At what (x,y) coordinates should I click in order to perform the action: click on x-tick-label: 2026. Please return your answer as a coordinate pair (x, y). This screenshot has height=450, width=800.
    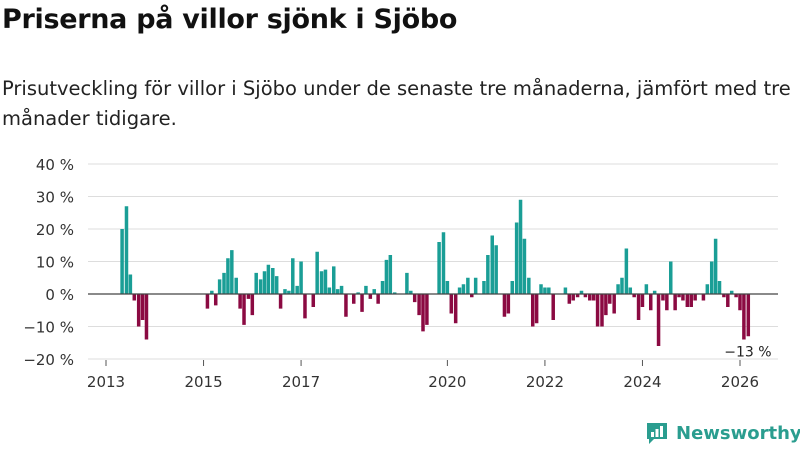
    Looking at the image, I should click on (740, 382).